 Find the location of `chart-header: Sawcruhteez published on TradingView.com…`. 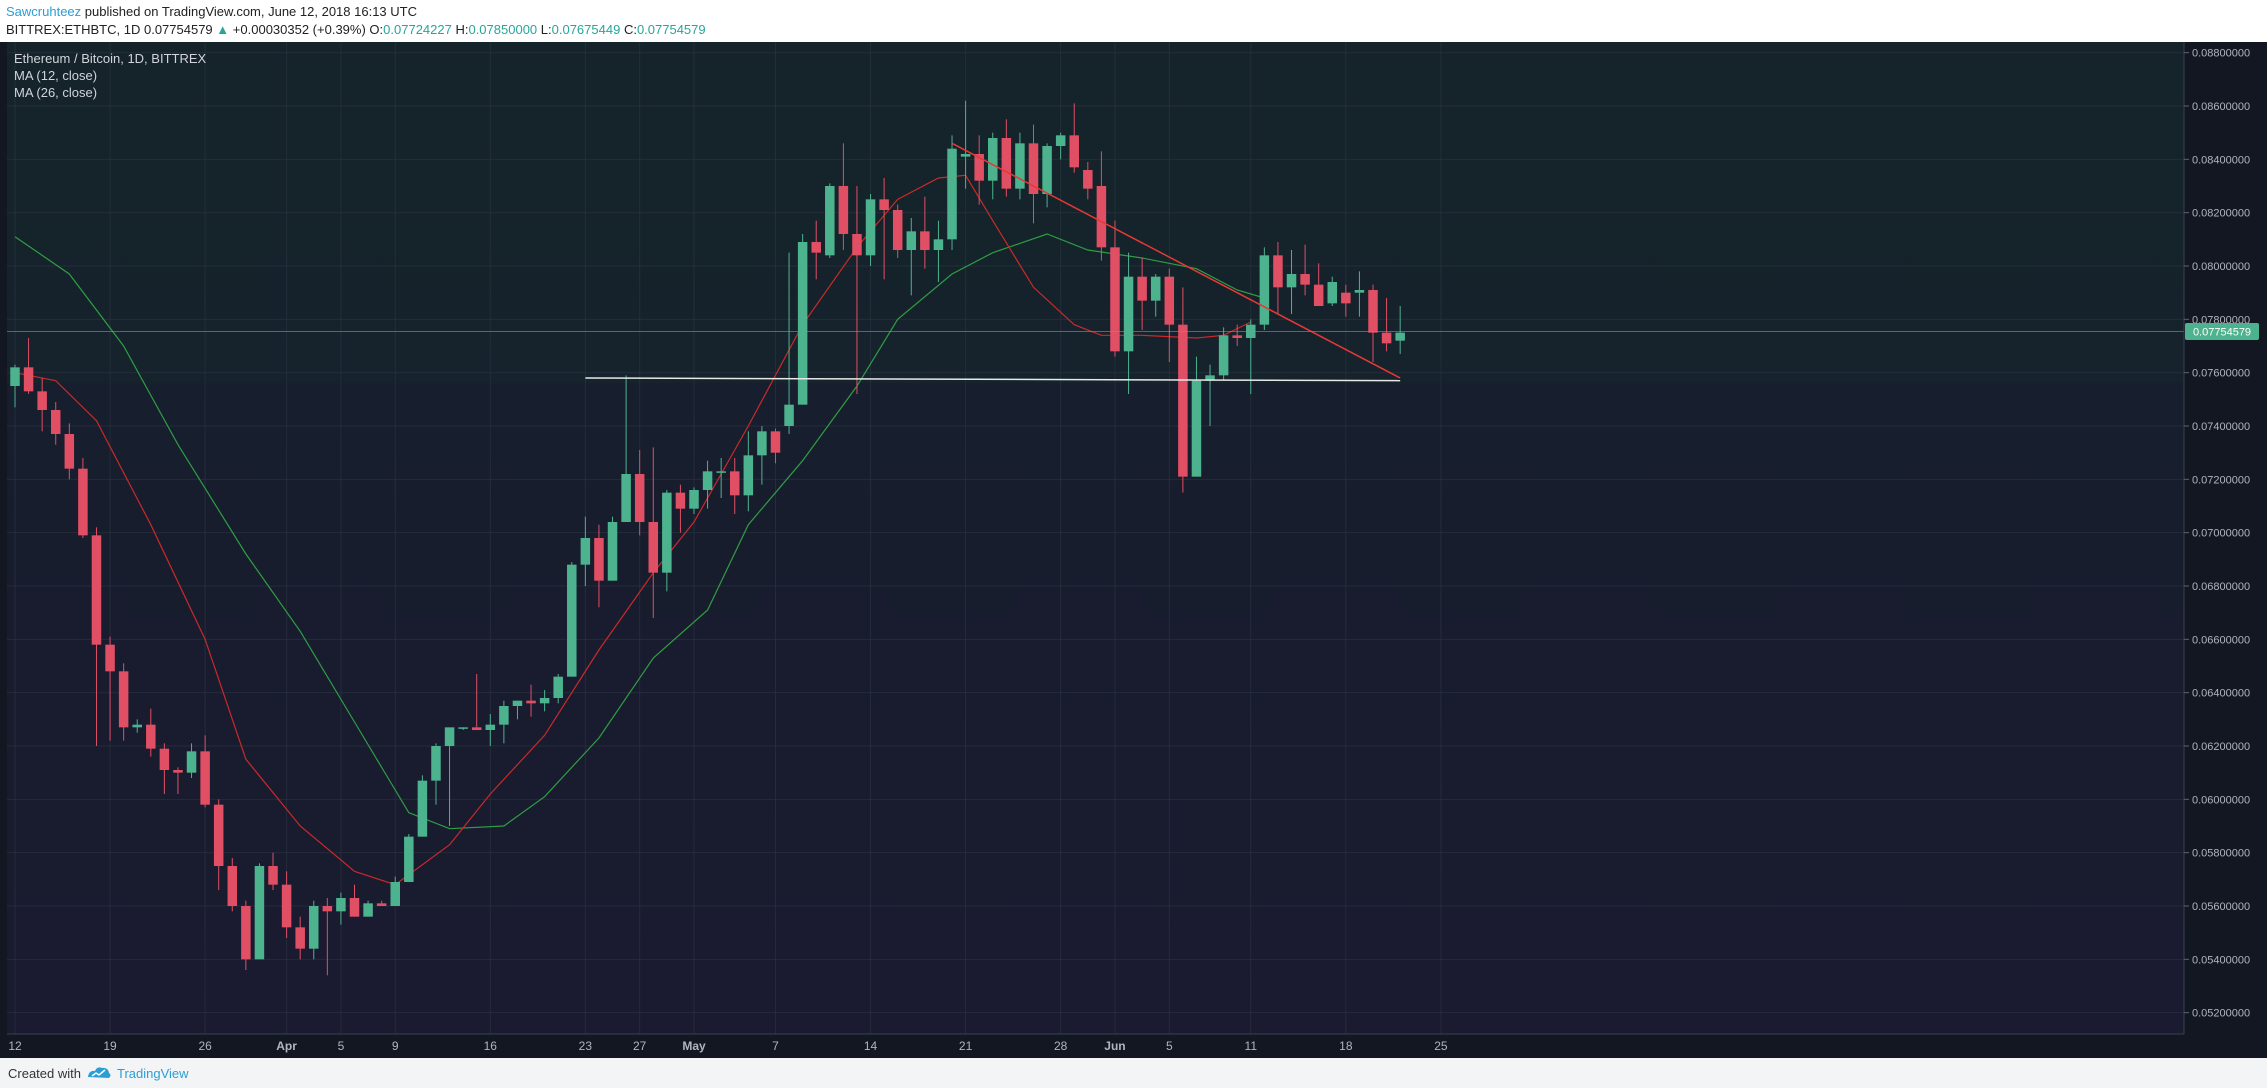

chart-header: Sawcruhteez published on TradingView.com… is located at coordinates (1133, 21).